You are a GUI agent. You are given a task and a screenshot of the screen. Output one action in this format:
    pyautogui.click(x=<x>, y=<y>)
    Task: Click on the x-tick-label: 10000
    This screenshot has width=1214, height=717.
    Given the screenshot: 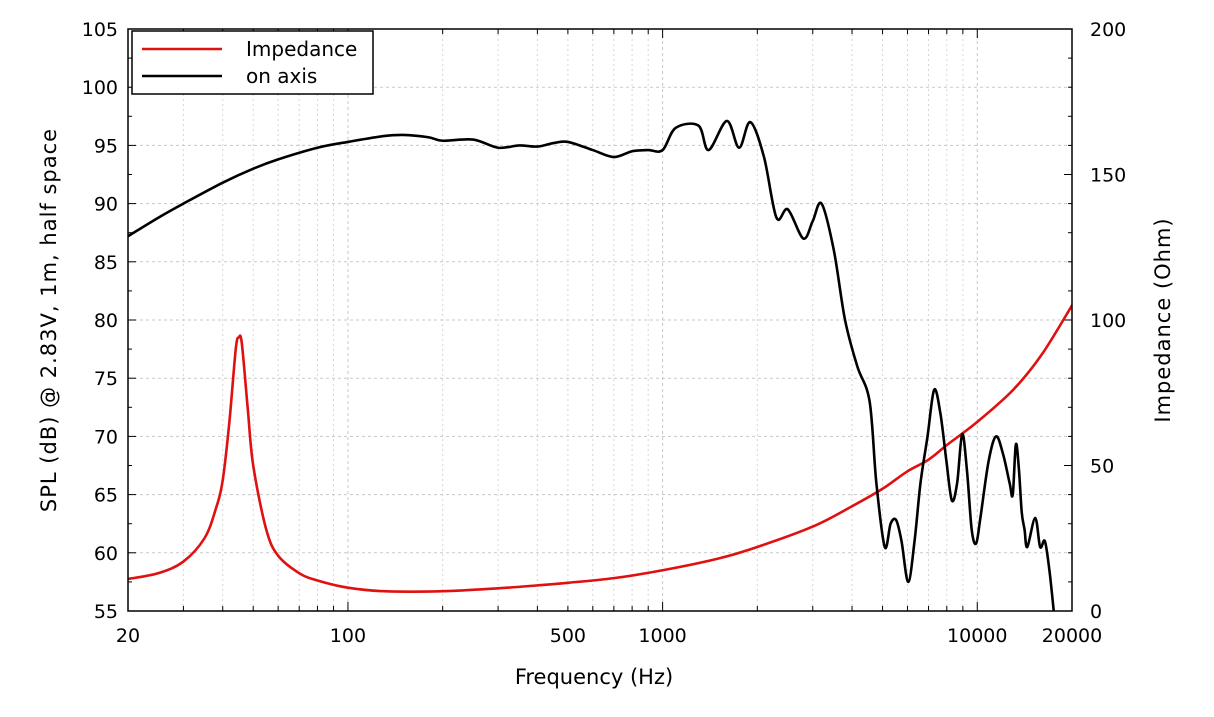 What is the action you would take?
    pyautogui.click(x=977, y=636)
    